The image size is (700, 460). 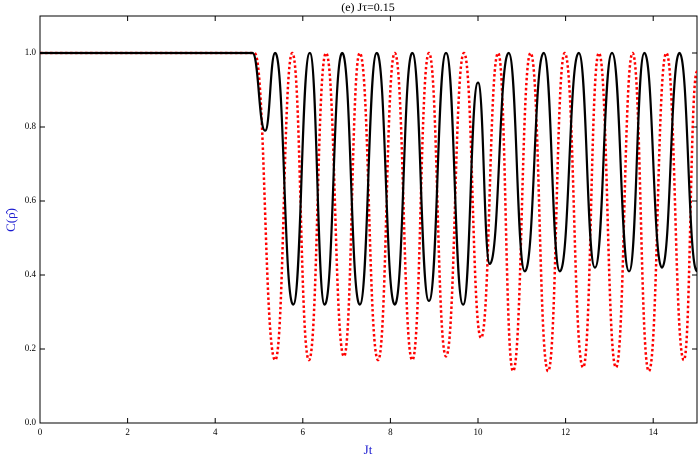 What do you see at coordinates (31, 200) in the screenshot?
I see `y-tick-label: 0.6` at bounding box center [31, 200].